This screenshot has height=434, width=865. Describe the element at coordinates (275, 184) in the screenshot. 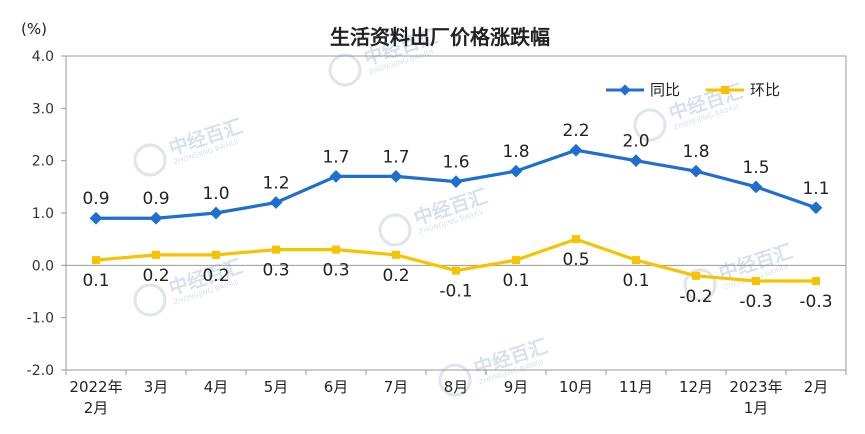

I see `data-label: 1.2` at that location.